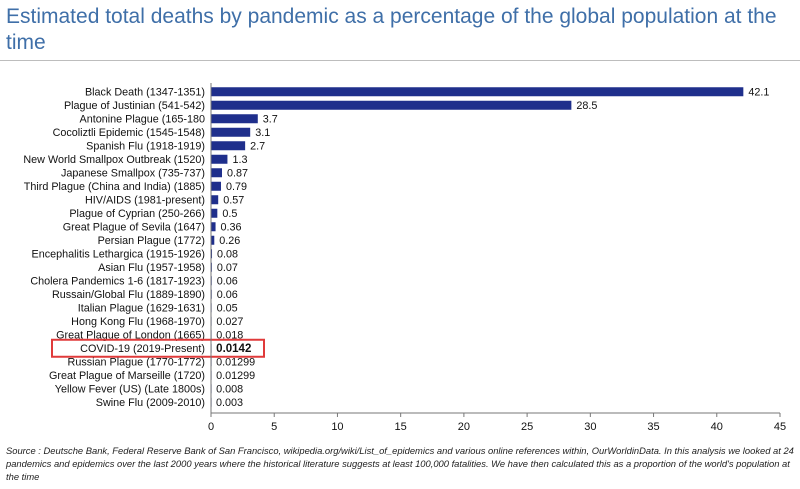  Describe the element at coordinates (151, 241) in the screenshot. I see `category-label: Persian Plague (1772)` at that location.